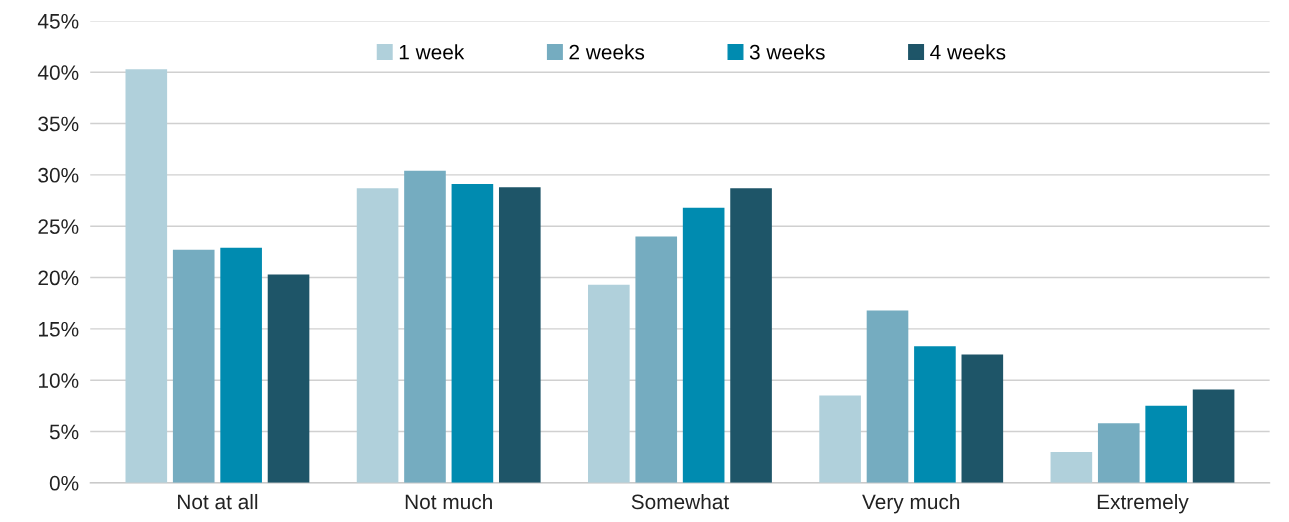  I want to click on x-tick-label: Very much, so click(911, 503).